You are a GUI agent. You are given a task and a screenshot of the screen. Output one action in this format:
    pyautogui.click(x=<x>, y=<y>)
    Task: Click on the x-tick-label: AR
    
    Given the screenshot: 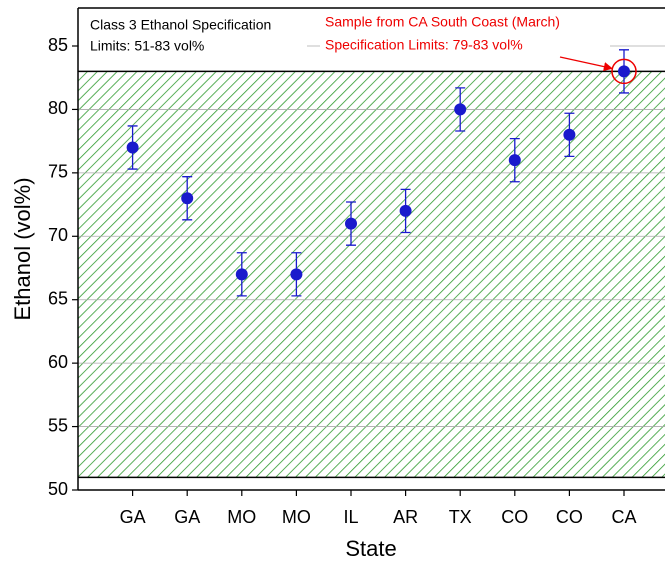 What is the action you would take?
    pyautogui.click(x=405, y=517)
    